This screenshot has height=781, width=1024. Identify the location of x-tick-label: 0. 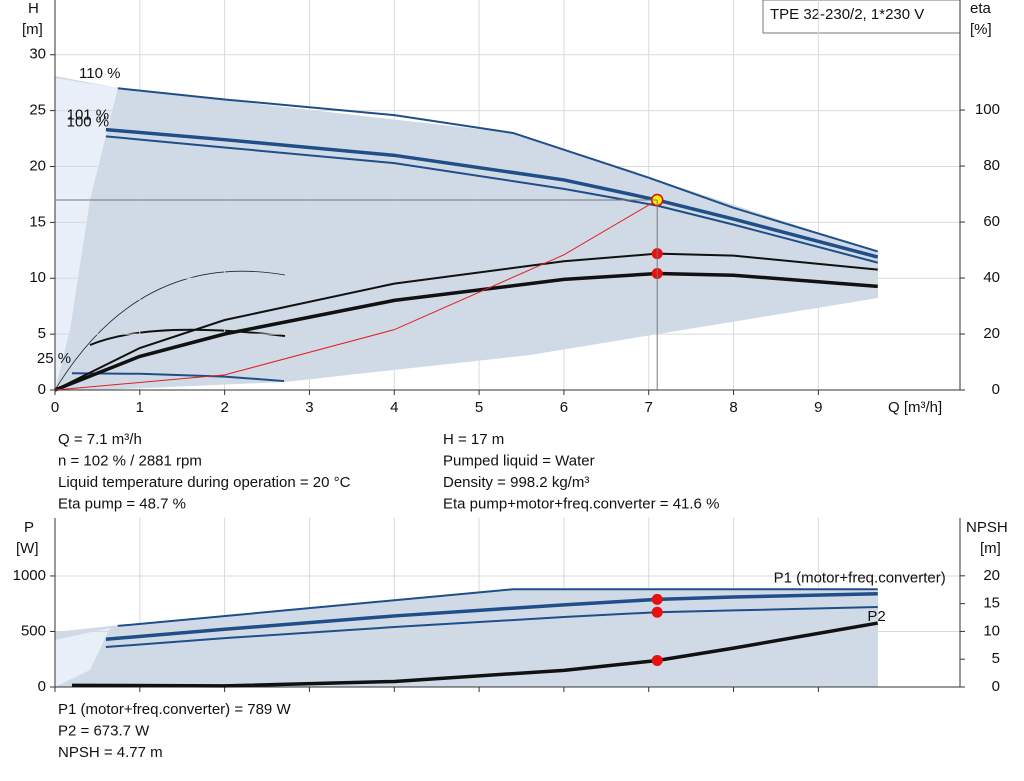
(55, 407).